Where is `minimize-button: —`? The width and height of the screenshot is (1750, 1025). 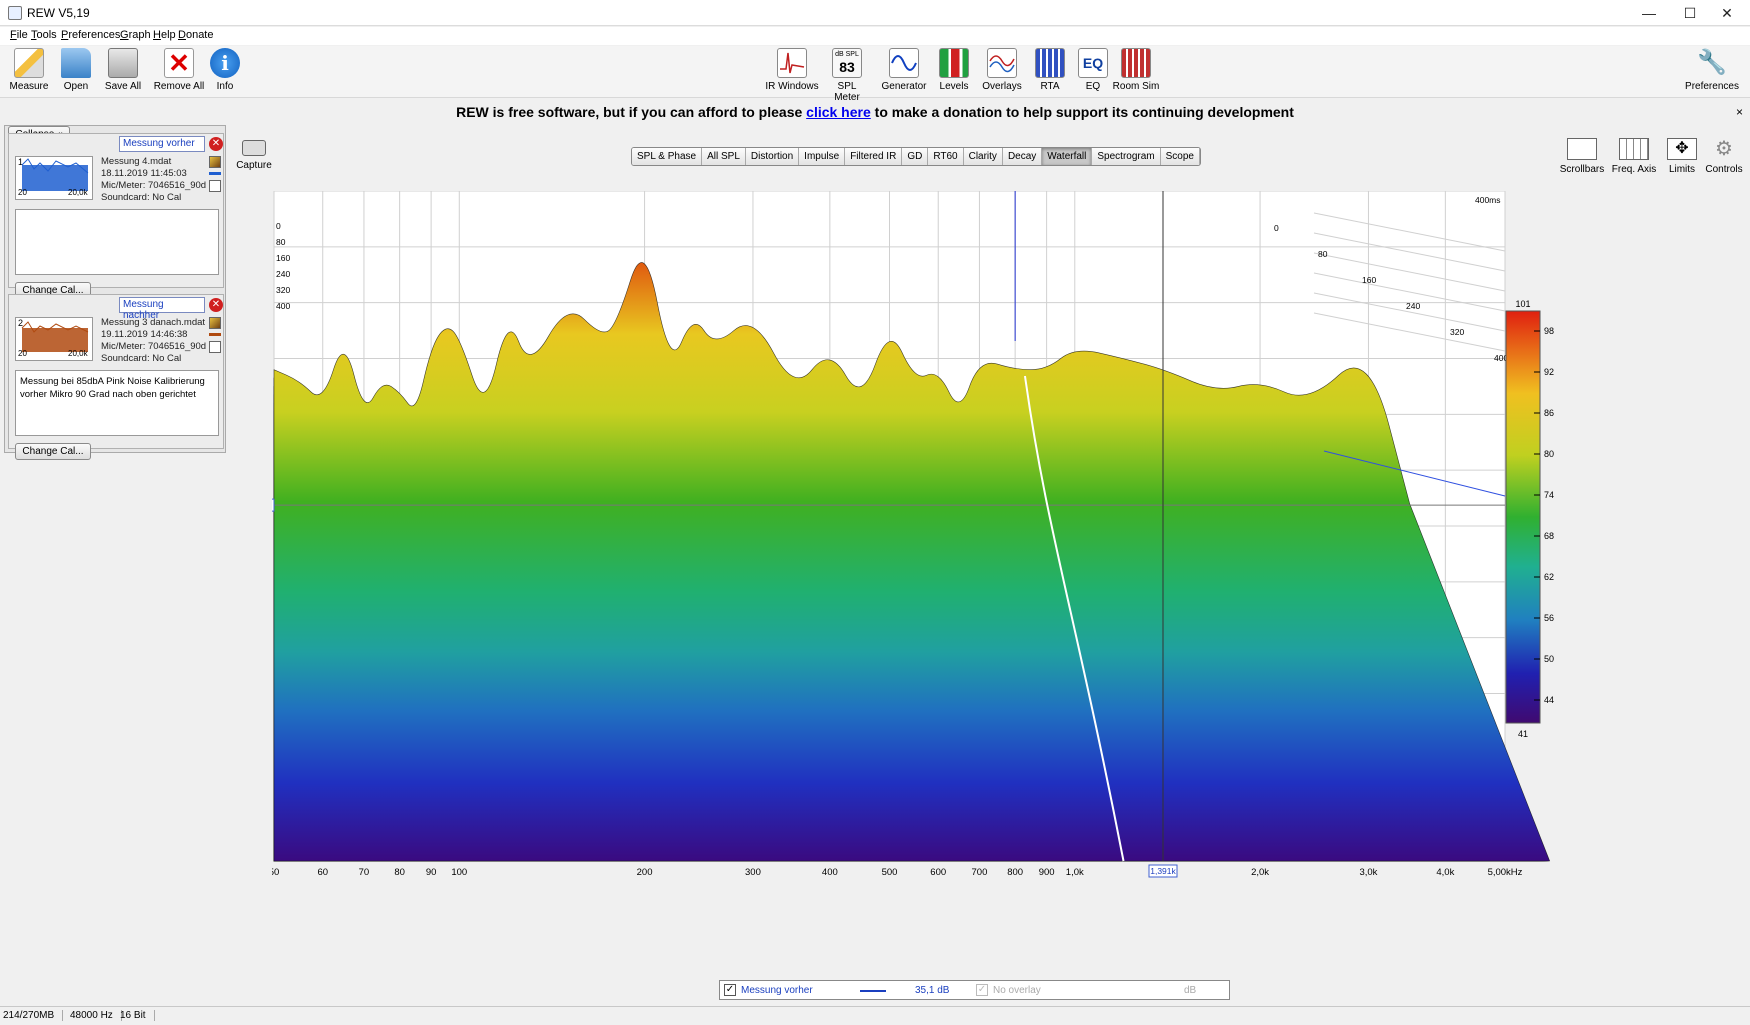 minimize-button: — is located at coordinates (1649, 13).